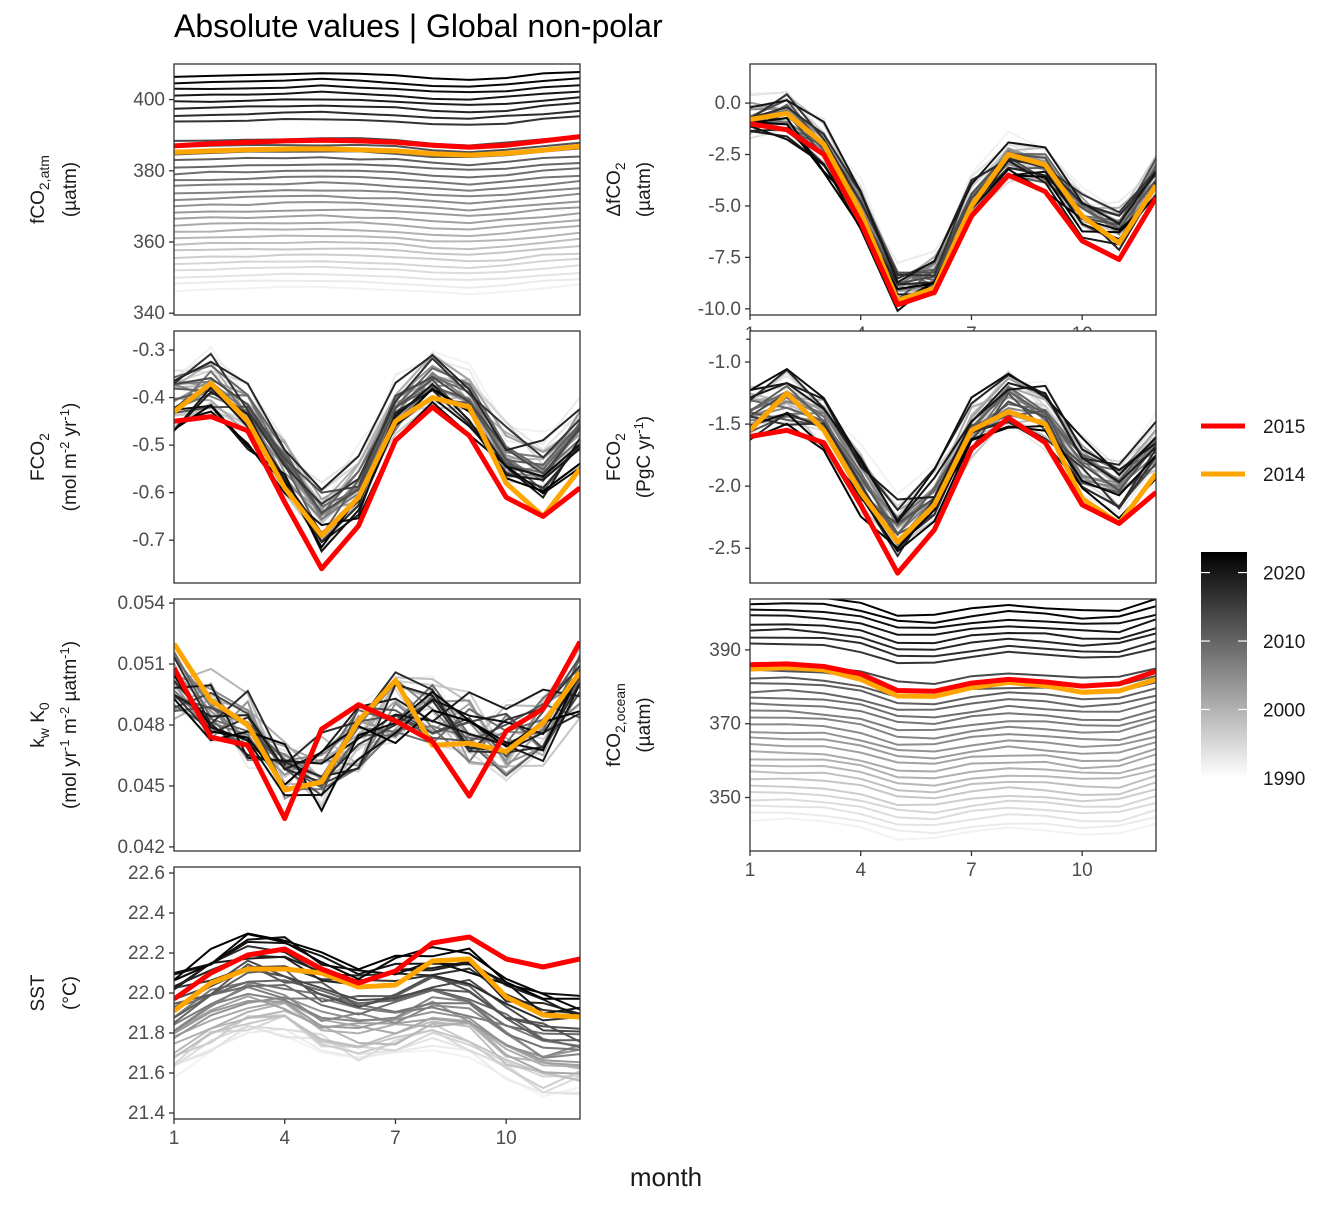 The height and width of the screenshot is (1209, 1344). I want to click on y-tick-label-fco2_mol: -0.5, so click(148, 445).